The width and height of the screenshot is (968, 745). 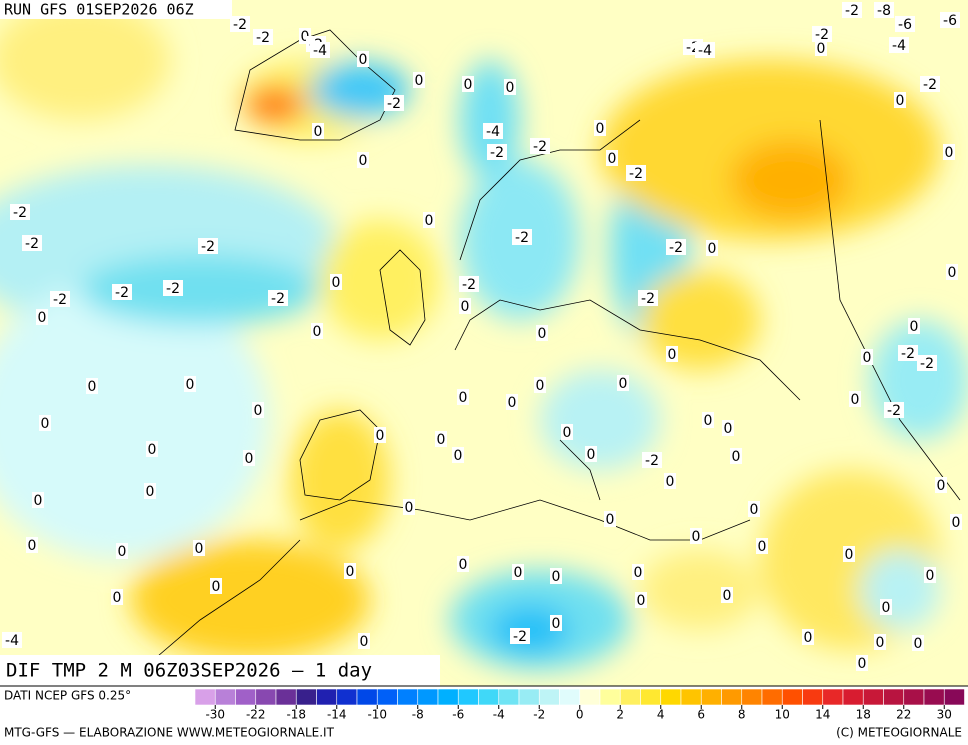 I want to click on contour-label: -4, so click(x=493, y=132).